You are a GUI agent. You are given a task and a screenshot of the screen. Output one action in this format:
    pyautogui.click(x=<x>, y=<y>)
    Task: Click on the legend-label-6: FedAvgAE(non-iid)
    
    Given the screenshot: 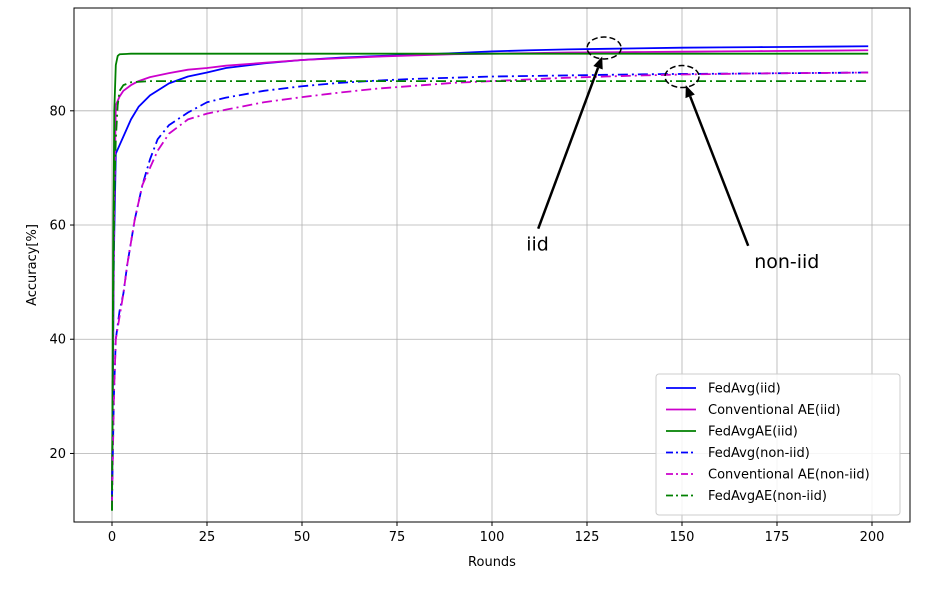 What is the action you would take?
    pyautogui.click(x=767, y=496)
    